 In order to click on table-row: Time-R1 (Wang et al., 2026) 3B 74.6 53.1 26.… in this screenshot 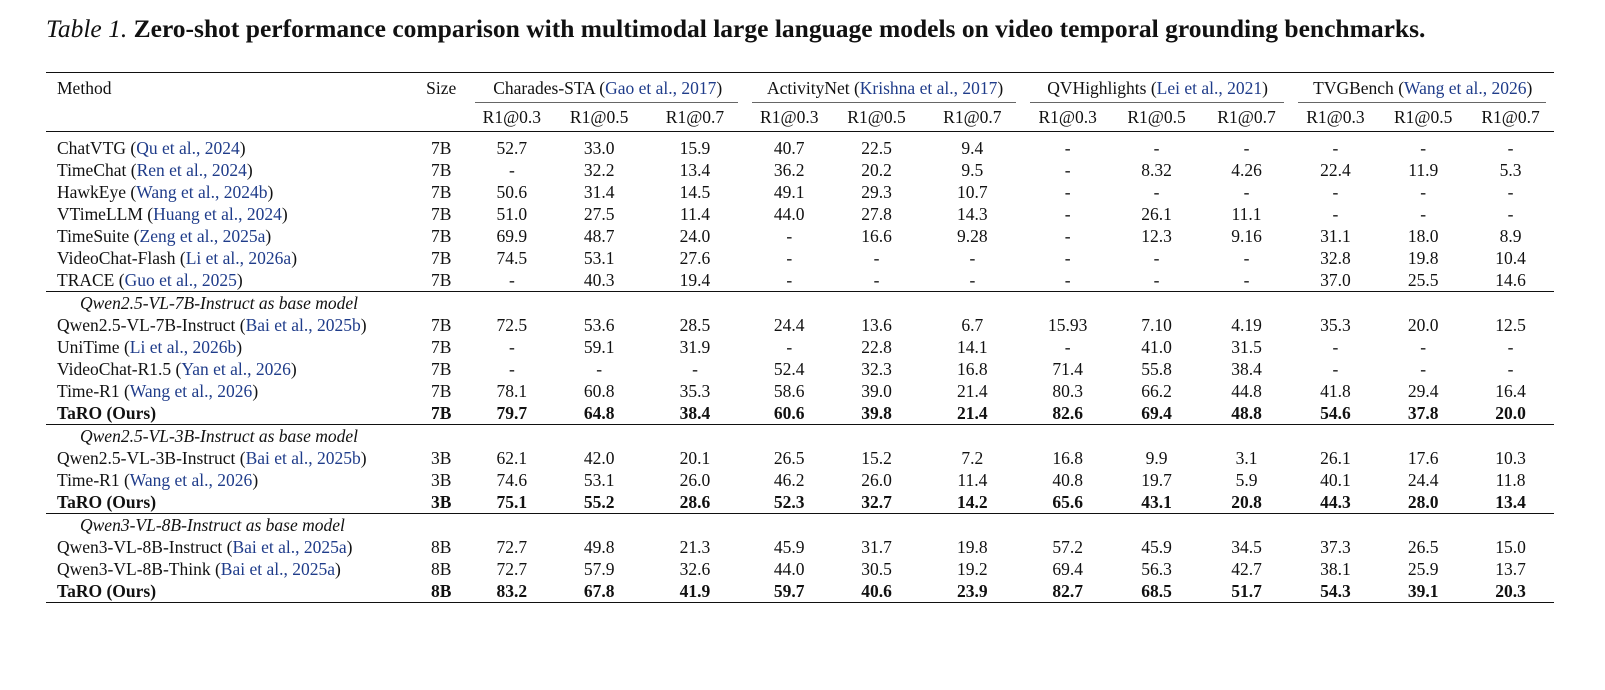, I will do `click(800, 480)`.